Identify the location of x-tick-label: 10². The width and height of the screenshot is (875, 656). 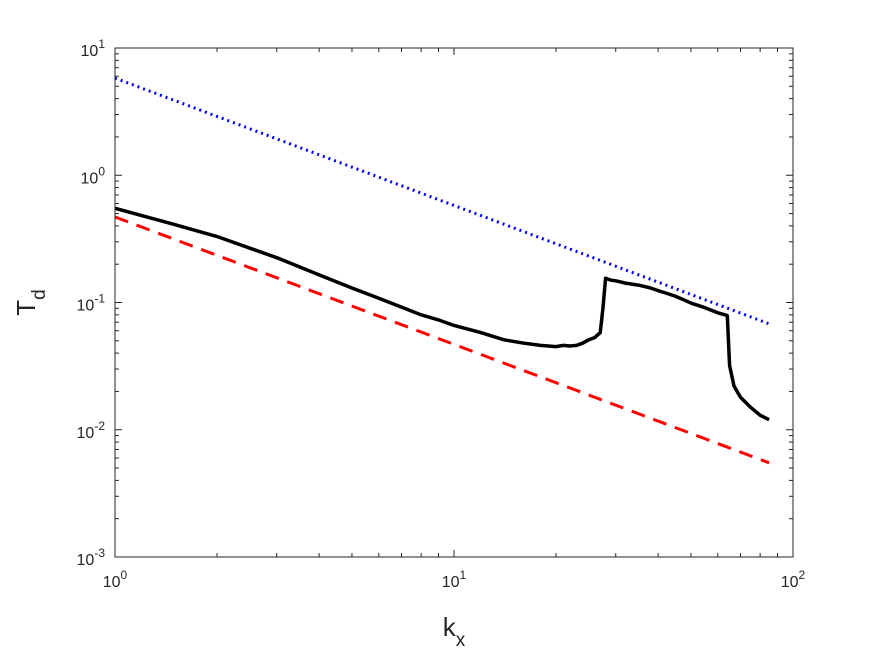
(793, 579).